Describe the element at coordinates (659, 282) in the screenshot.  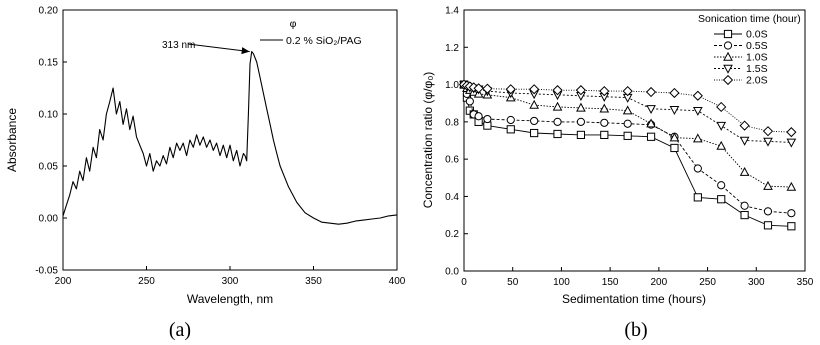
I see `b-xtick-label: 200` at that location.